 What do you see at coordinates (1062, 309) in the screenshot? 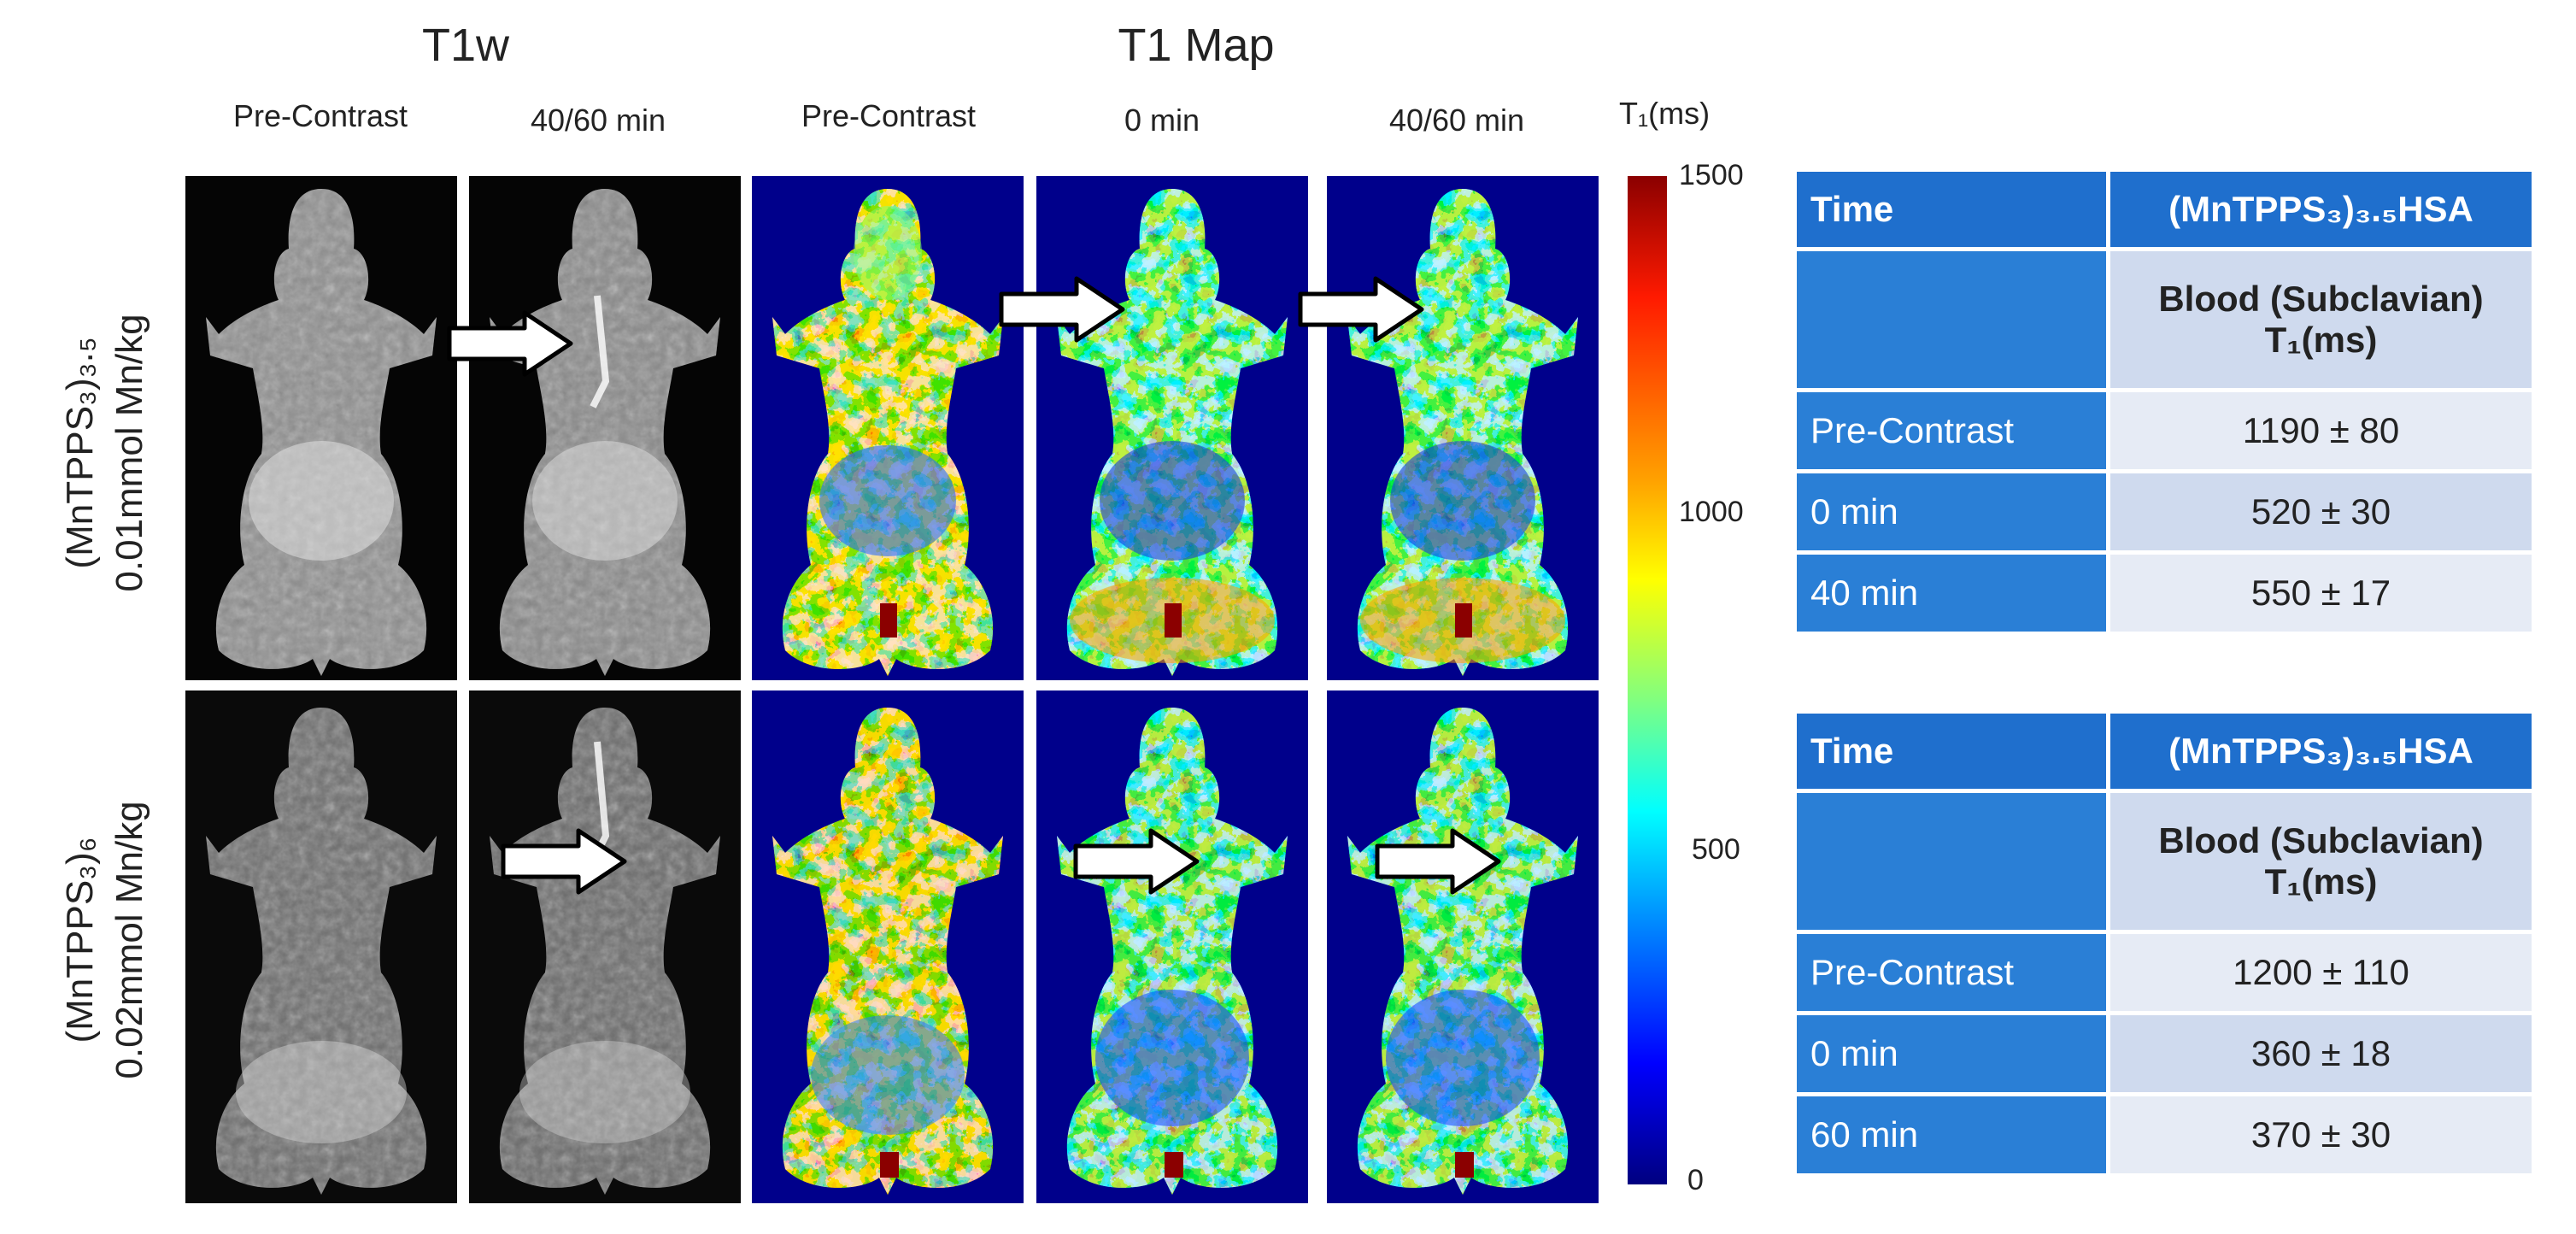
I see `arrow-row1-map0` at bounding box center [1062, 309].